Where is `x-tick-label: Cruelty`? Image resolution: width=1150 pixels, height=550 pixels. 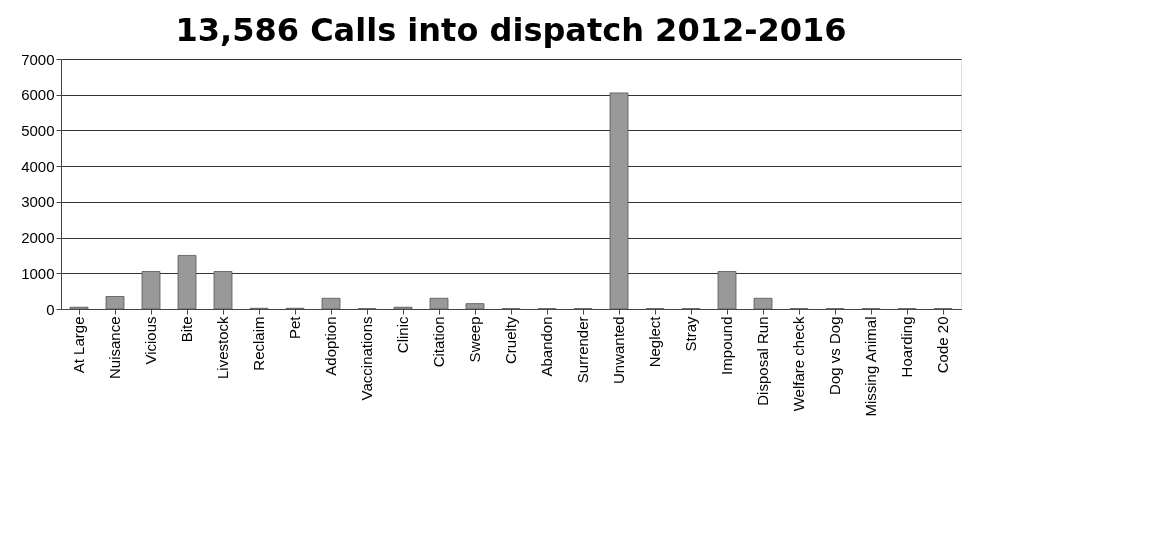 x-tick-label: Cruelty is located at coordinates (510, 340).